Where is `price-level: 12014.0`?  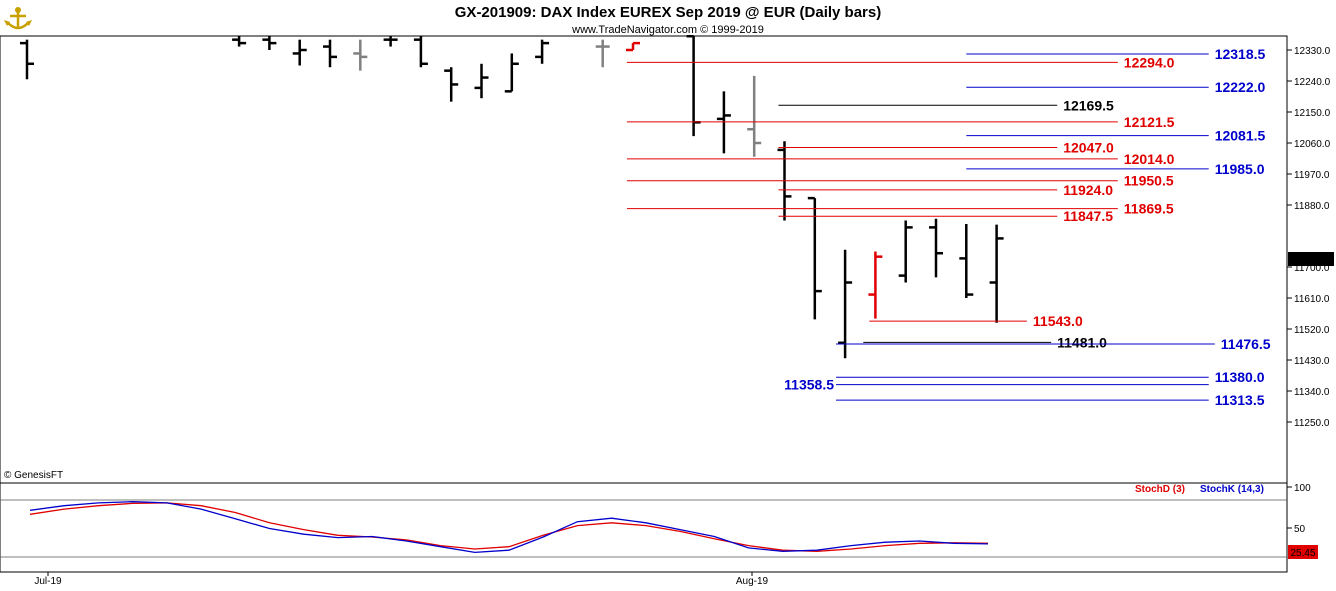 price-level: 12014.0 is located at coordinates (900, 159).